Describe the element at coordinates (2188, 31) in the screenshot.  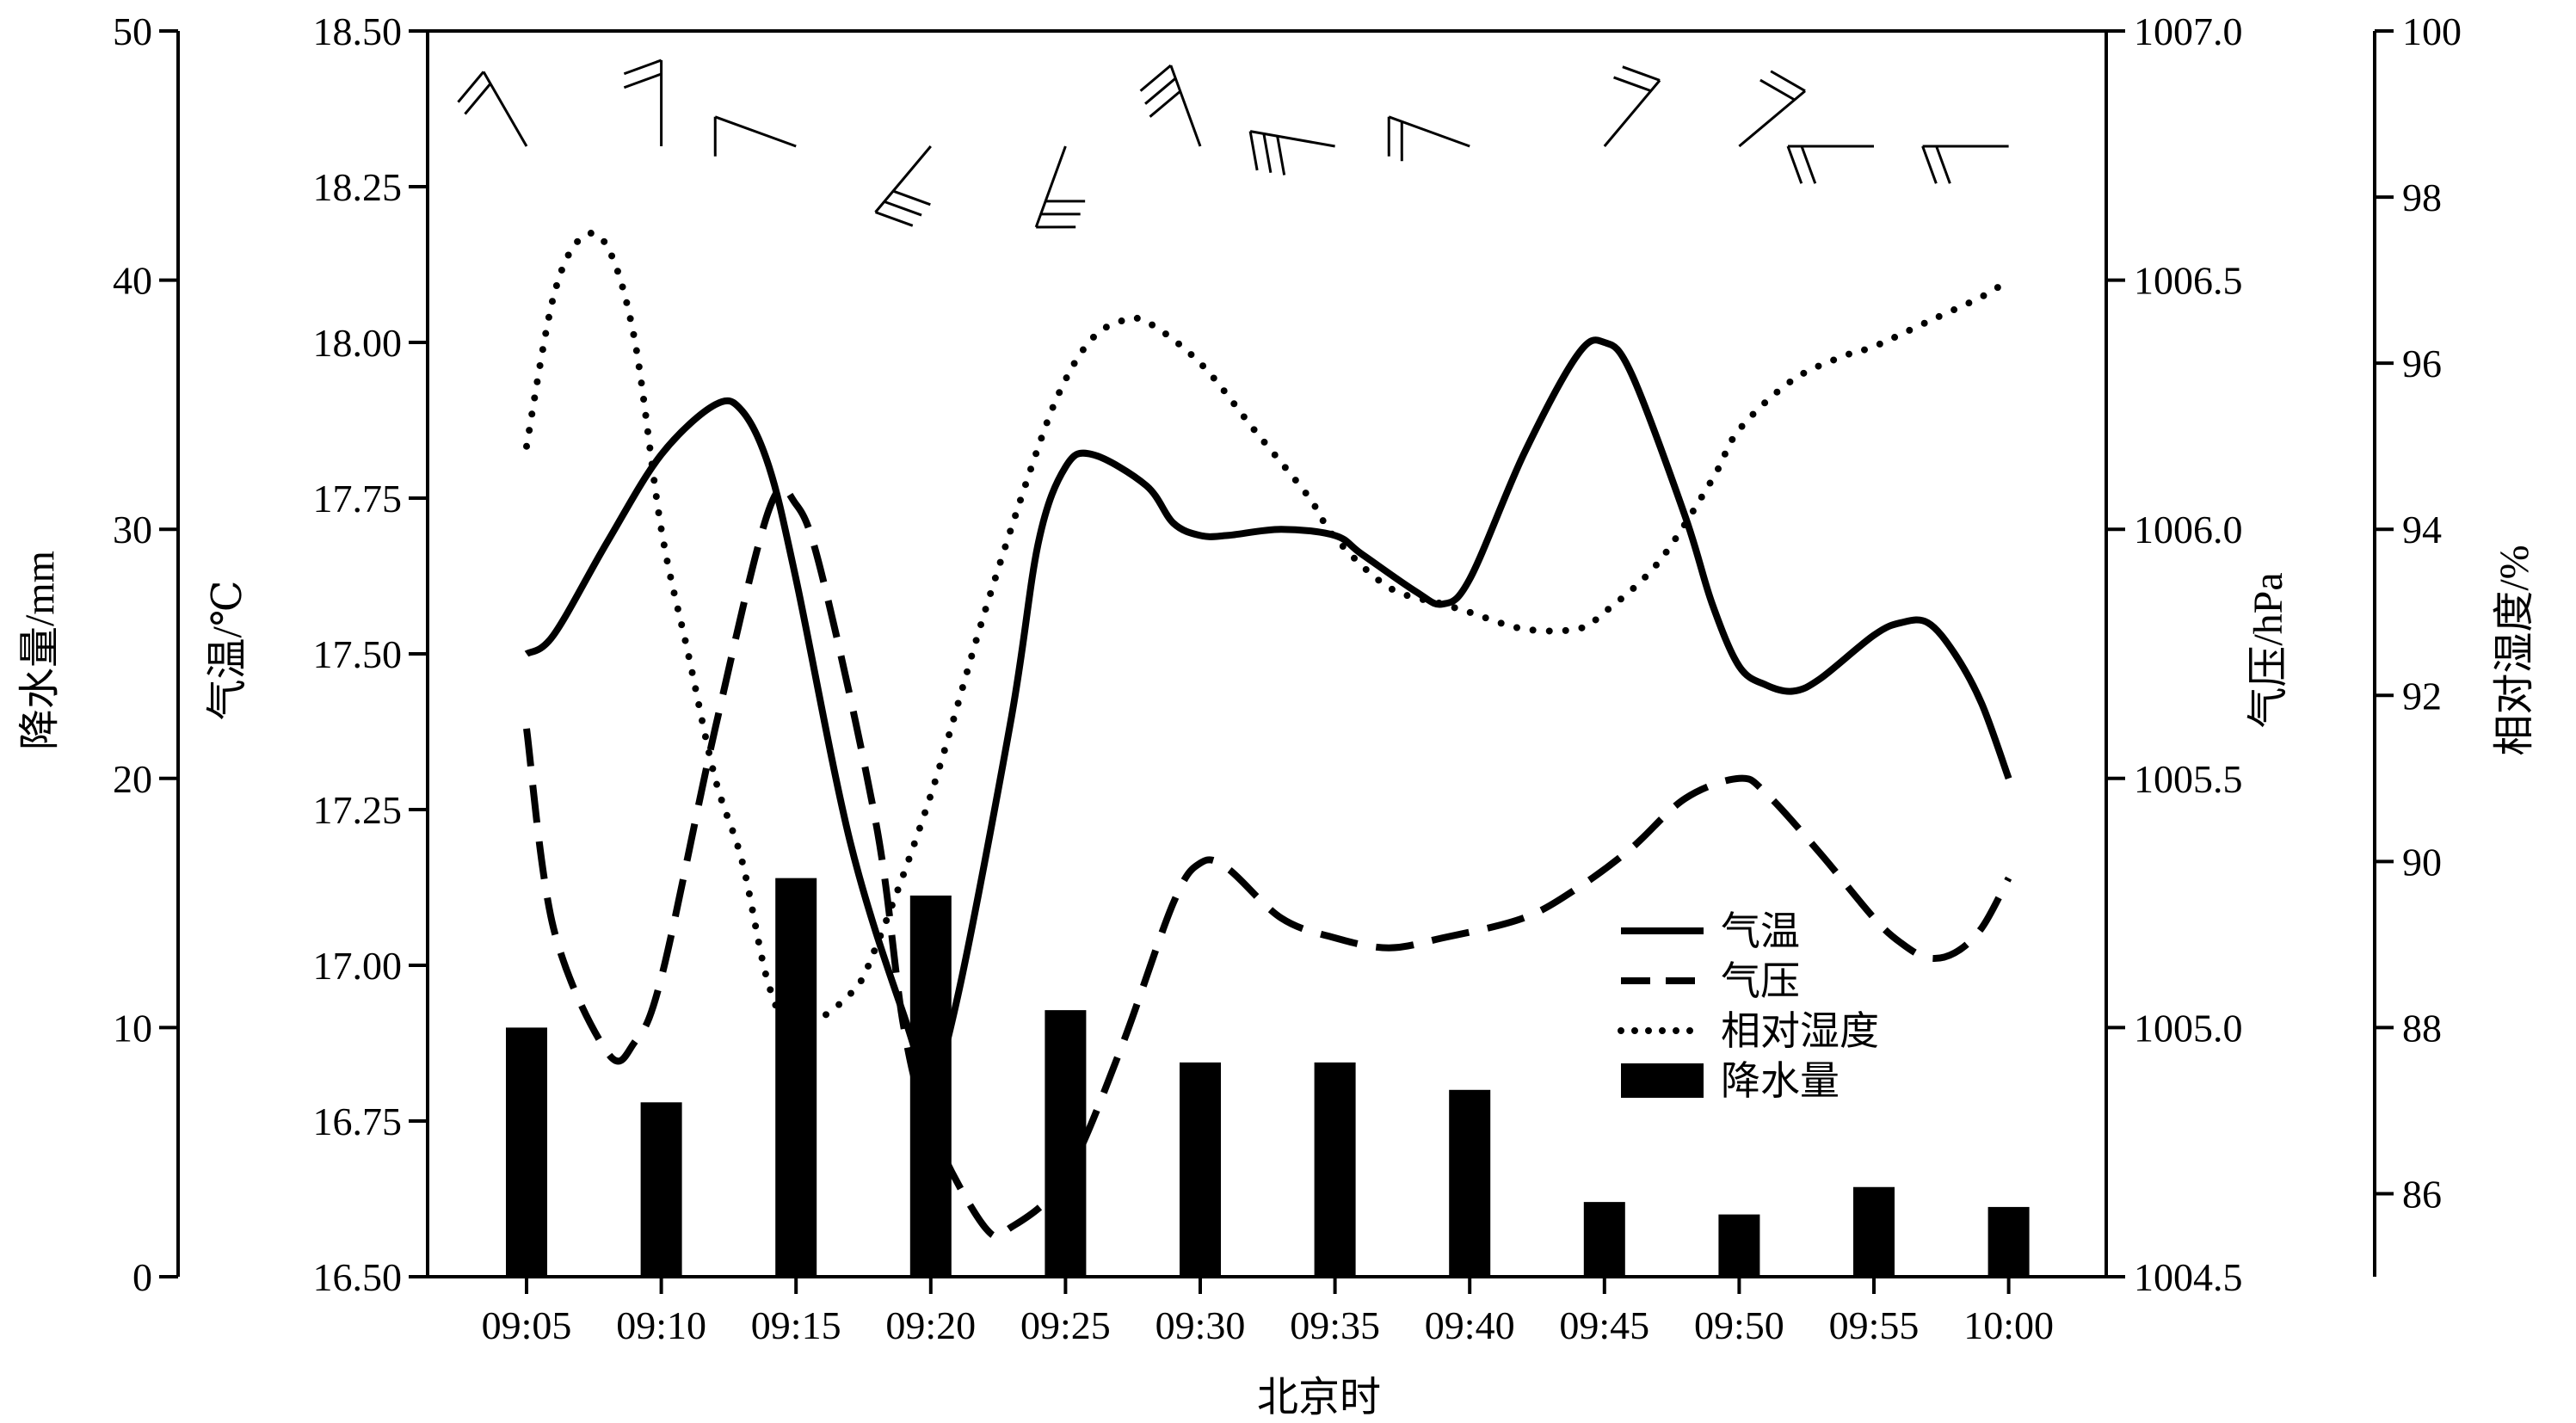
I see `pressure-tick-label: 1007.0` at that location.